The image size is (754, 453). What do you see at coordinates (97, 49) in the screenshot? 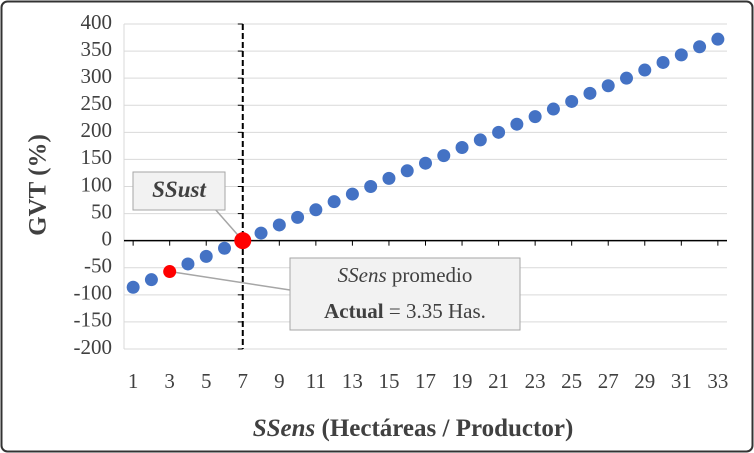
I see `y-tick-label: 350` at bounding box center [97, 49].